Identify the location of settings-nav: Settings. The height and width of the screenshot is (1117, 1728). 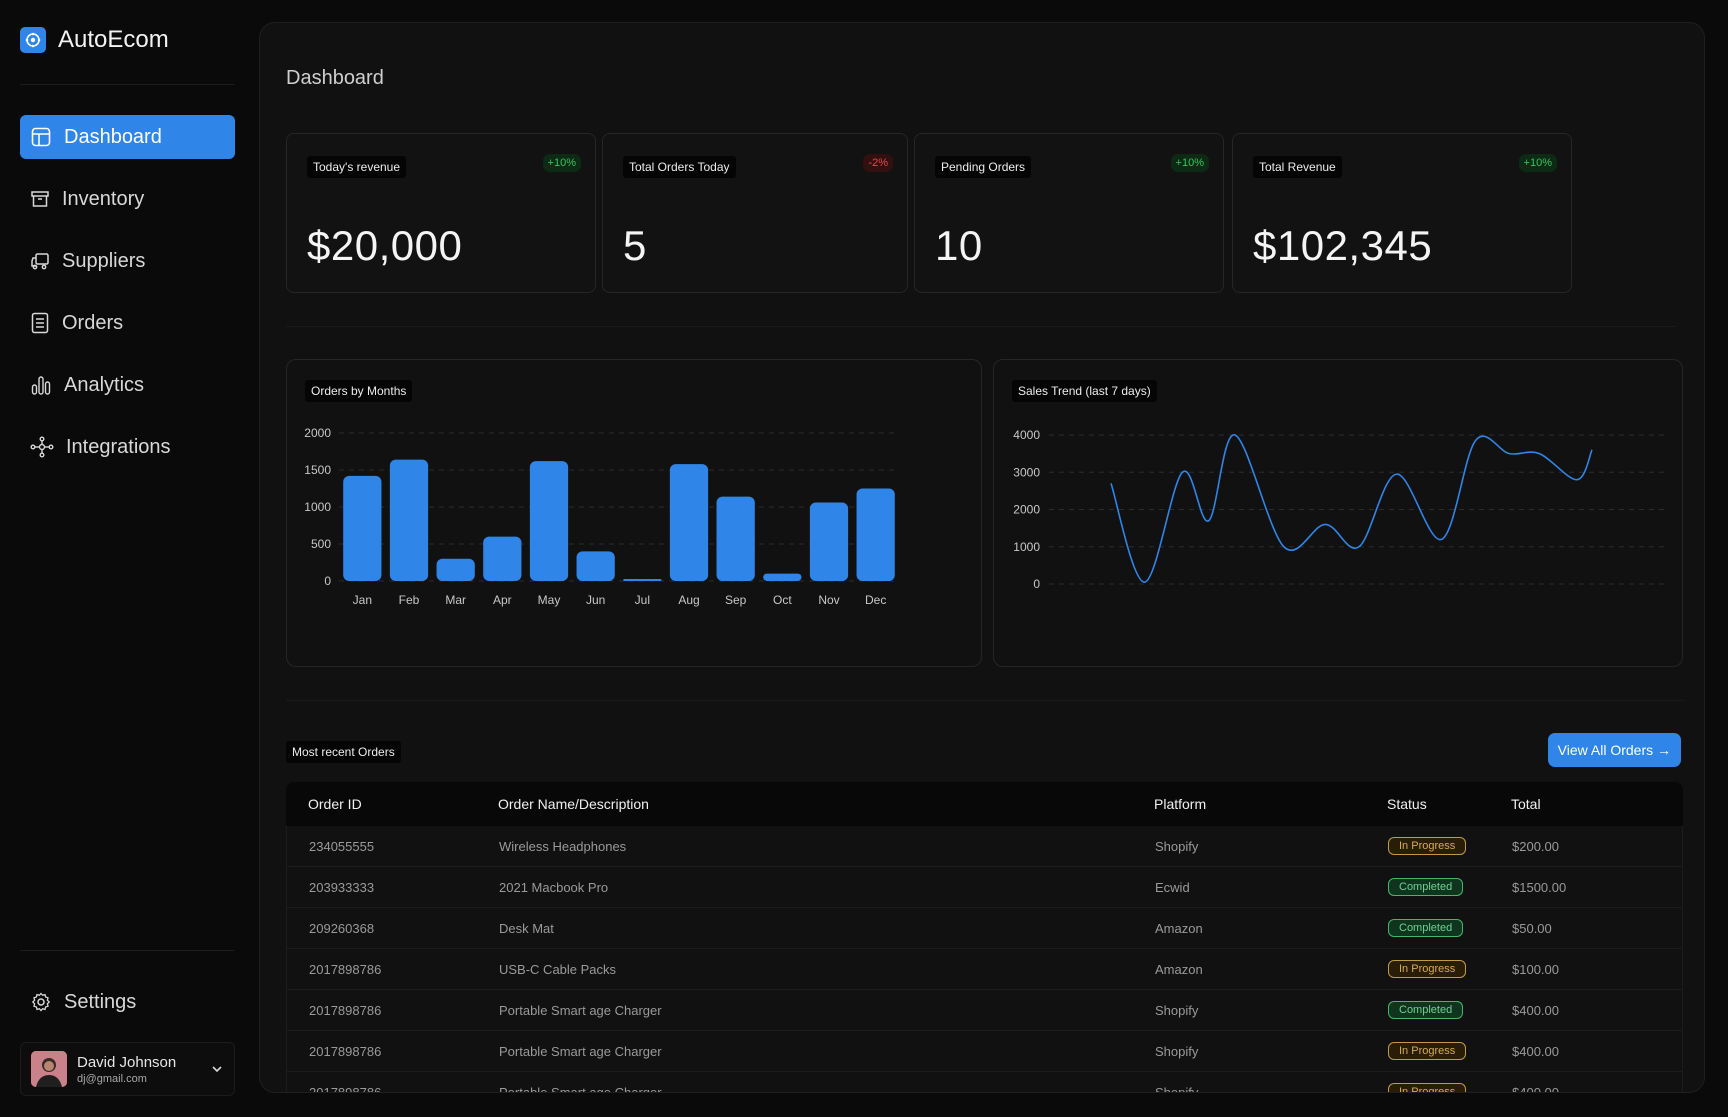
(127, 1011).